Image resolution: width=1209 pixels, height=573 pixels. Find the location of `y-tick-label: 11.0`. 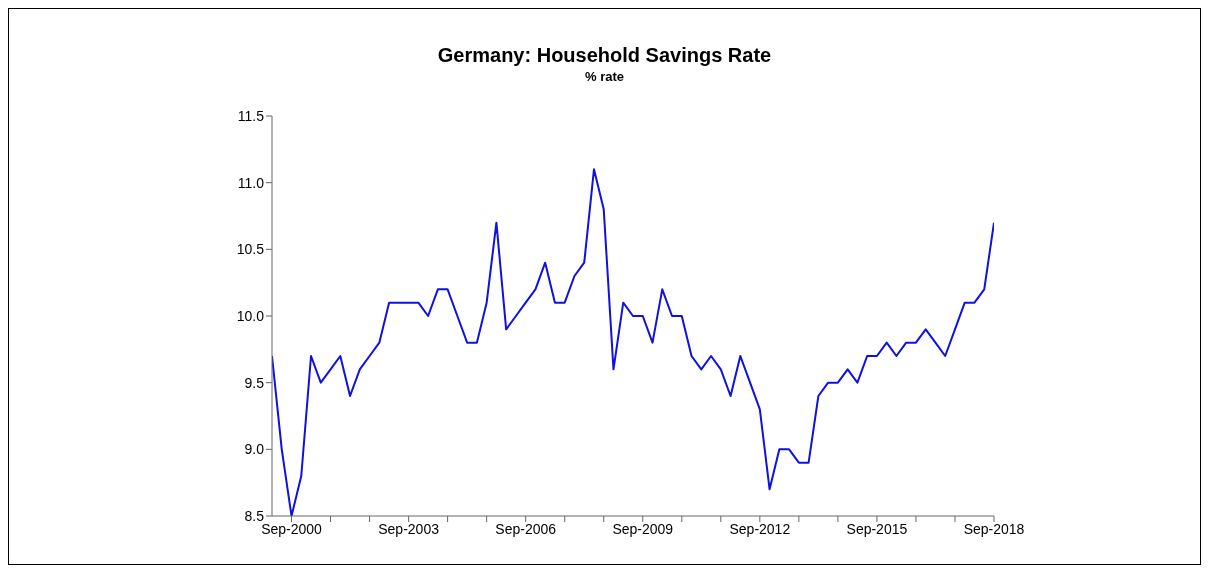

y-tick-label: 11.0 is located at coordinates (251, 182).